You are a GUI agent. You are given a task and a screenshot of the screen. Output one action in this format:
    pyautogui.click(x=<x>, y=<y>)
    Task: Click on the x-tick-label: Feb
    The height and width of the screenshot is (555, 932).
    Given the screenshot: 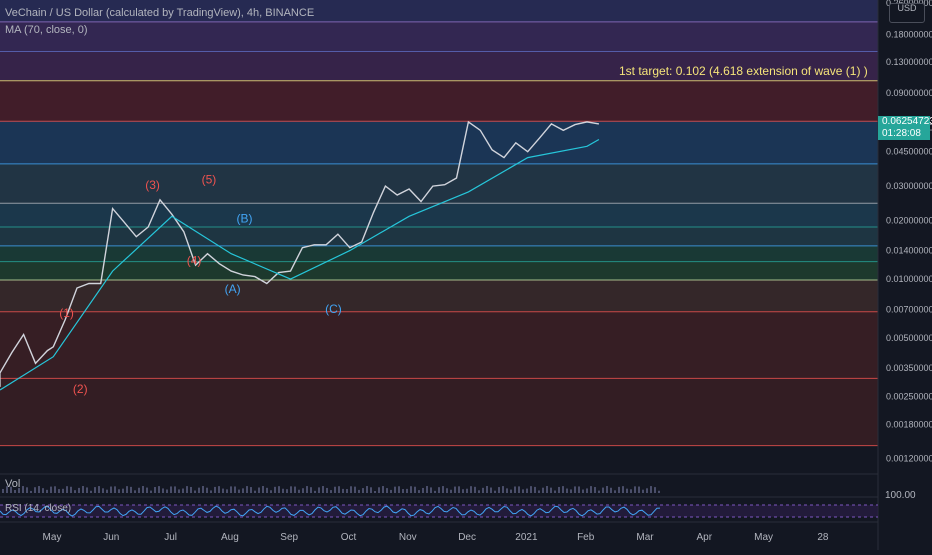 What is the action you would take?
    pyautogui.click(x=586, y=537)
    